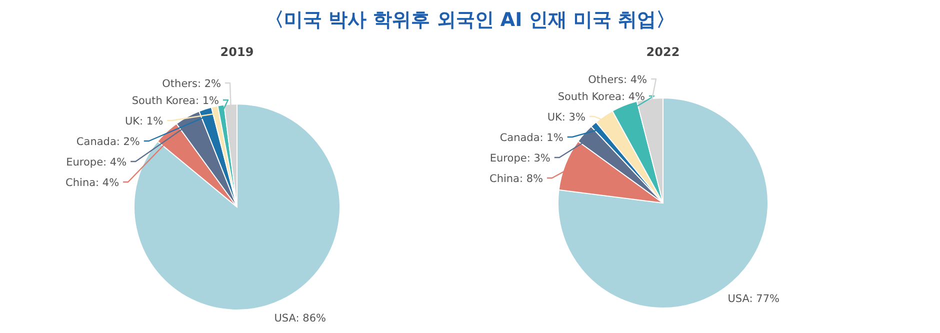 This screenshot has height=333, width=940. What do you see at coordinates (300, 318) in the screenshot?
I see `slice-label: USA: 86%` at bounding box center [300, 318].